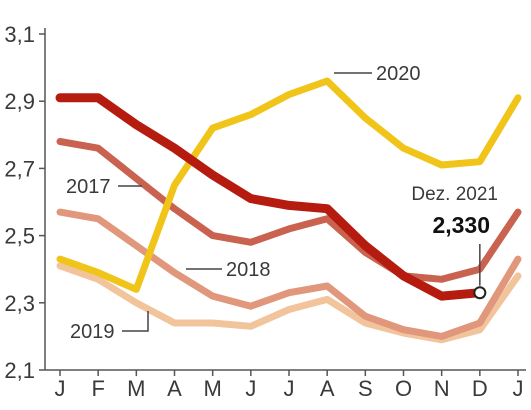 The image size is (531, 410). Describe the element at coordinates (135, 321) in the screenshot. I see `leader-line-2019` at that location.